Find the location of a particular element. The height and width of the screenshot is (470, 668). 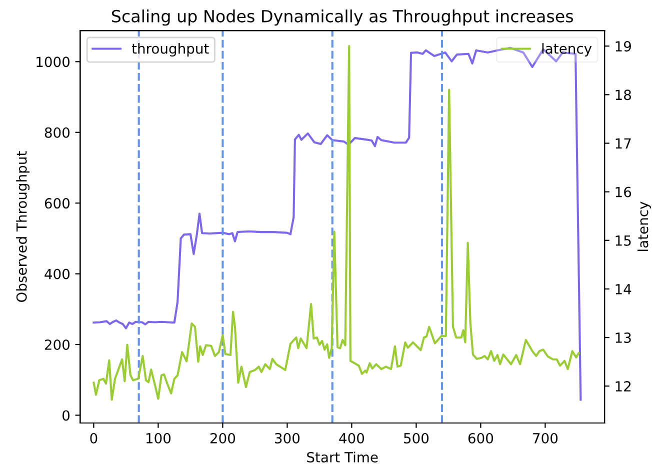

y2-tick-label: 15 is located at coordinates (623, 241).